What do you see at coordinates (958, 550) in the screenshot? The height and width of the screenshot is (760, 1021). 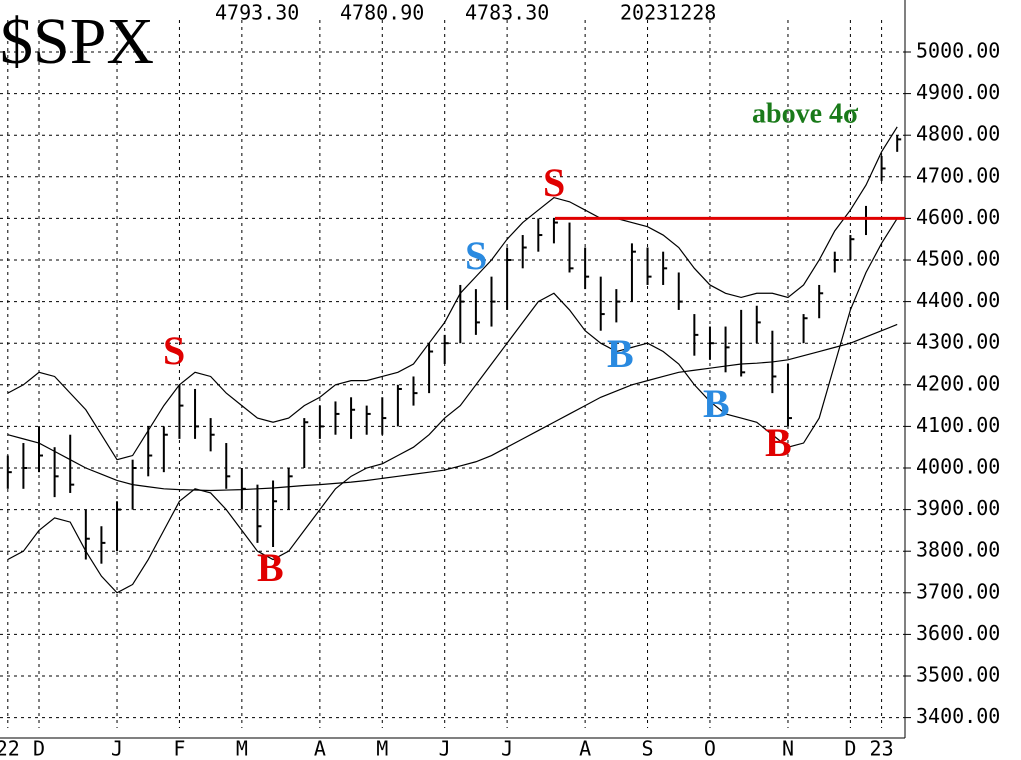 I see `y-tick-label: 3800.00` at bounding box center [958, 550].